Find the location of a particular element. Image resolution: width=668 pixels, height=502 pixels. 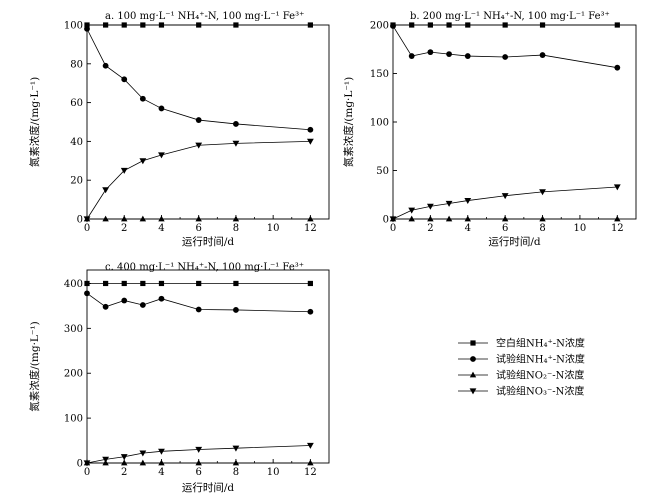

y-tick-label: 200 is located at coordinates (73, 374).